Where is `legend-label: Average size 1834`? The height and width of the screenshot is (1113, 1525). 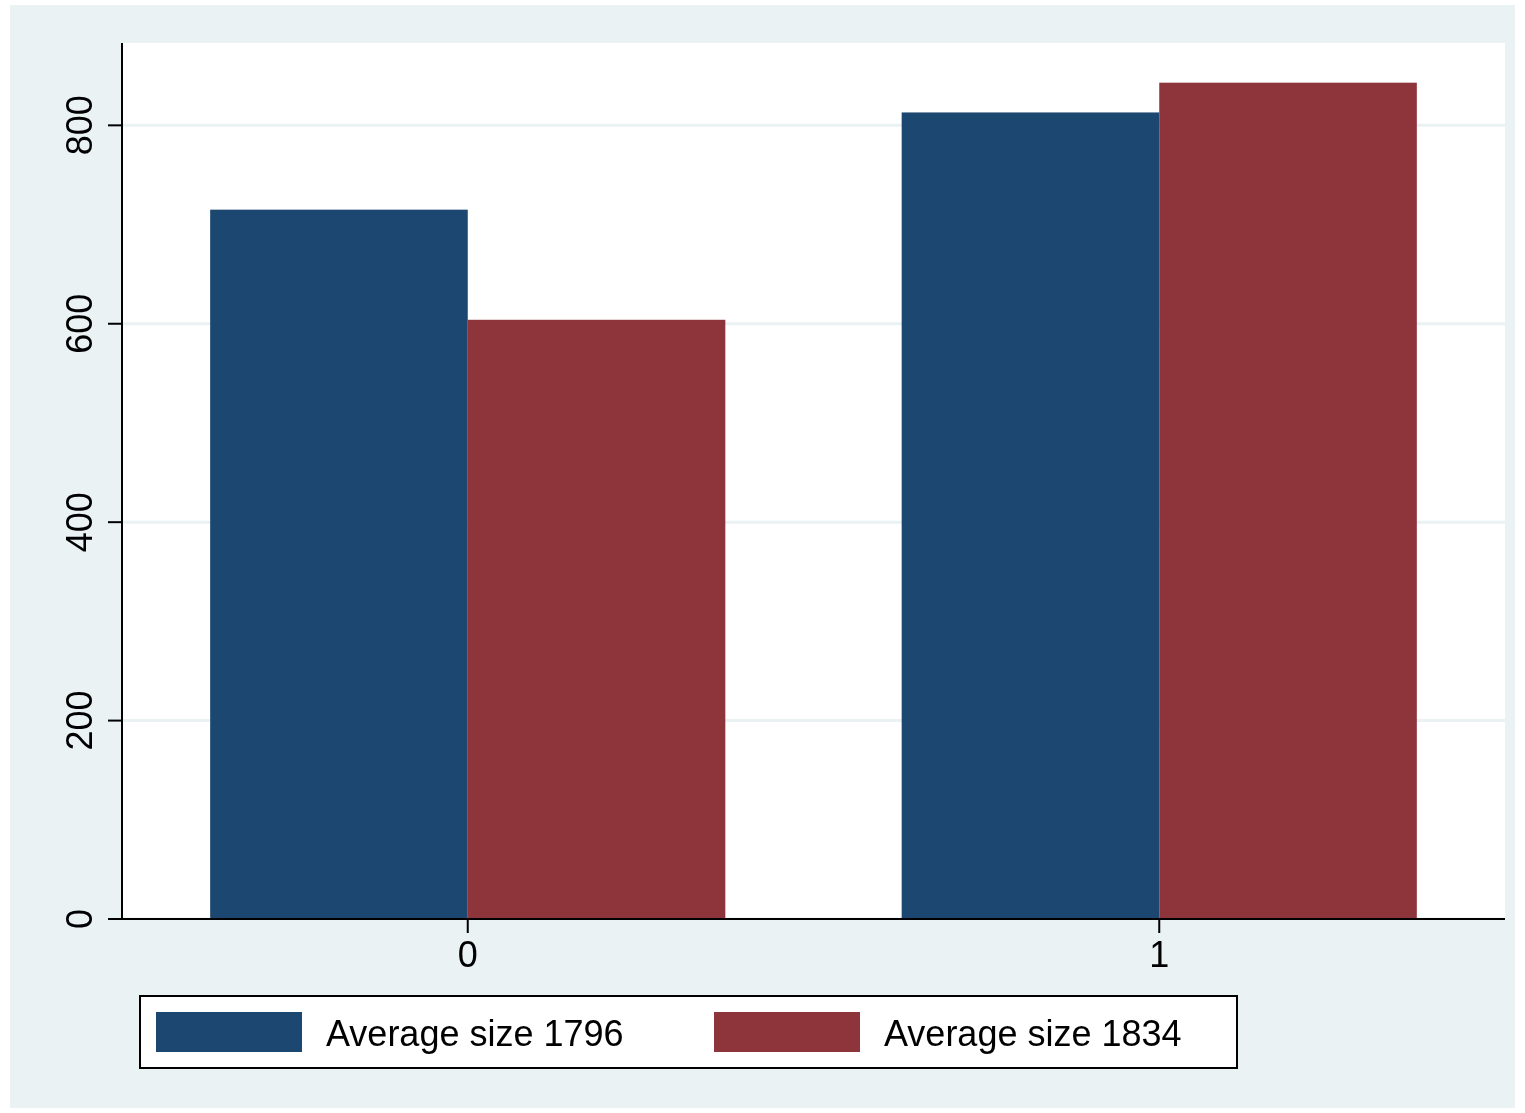
legend-label: Average size 1834 is located at coordinates (1033, 1033).